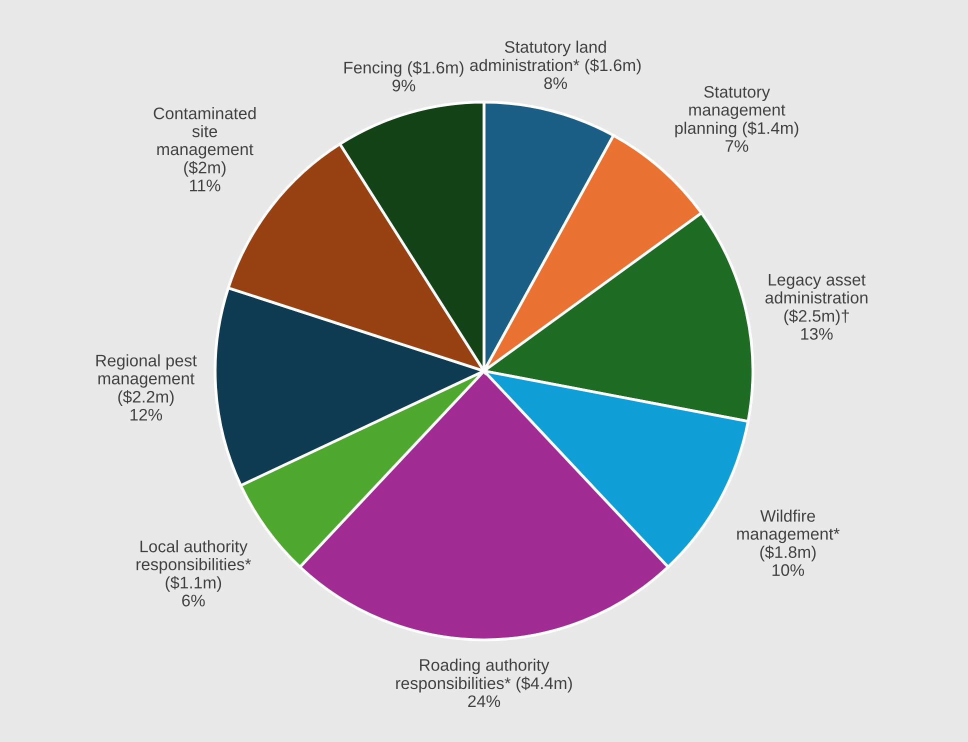  I want to click on slice-label: Legacy asset administration ($2.5m)†, so click(816, 300).